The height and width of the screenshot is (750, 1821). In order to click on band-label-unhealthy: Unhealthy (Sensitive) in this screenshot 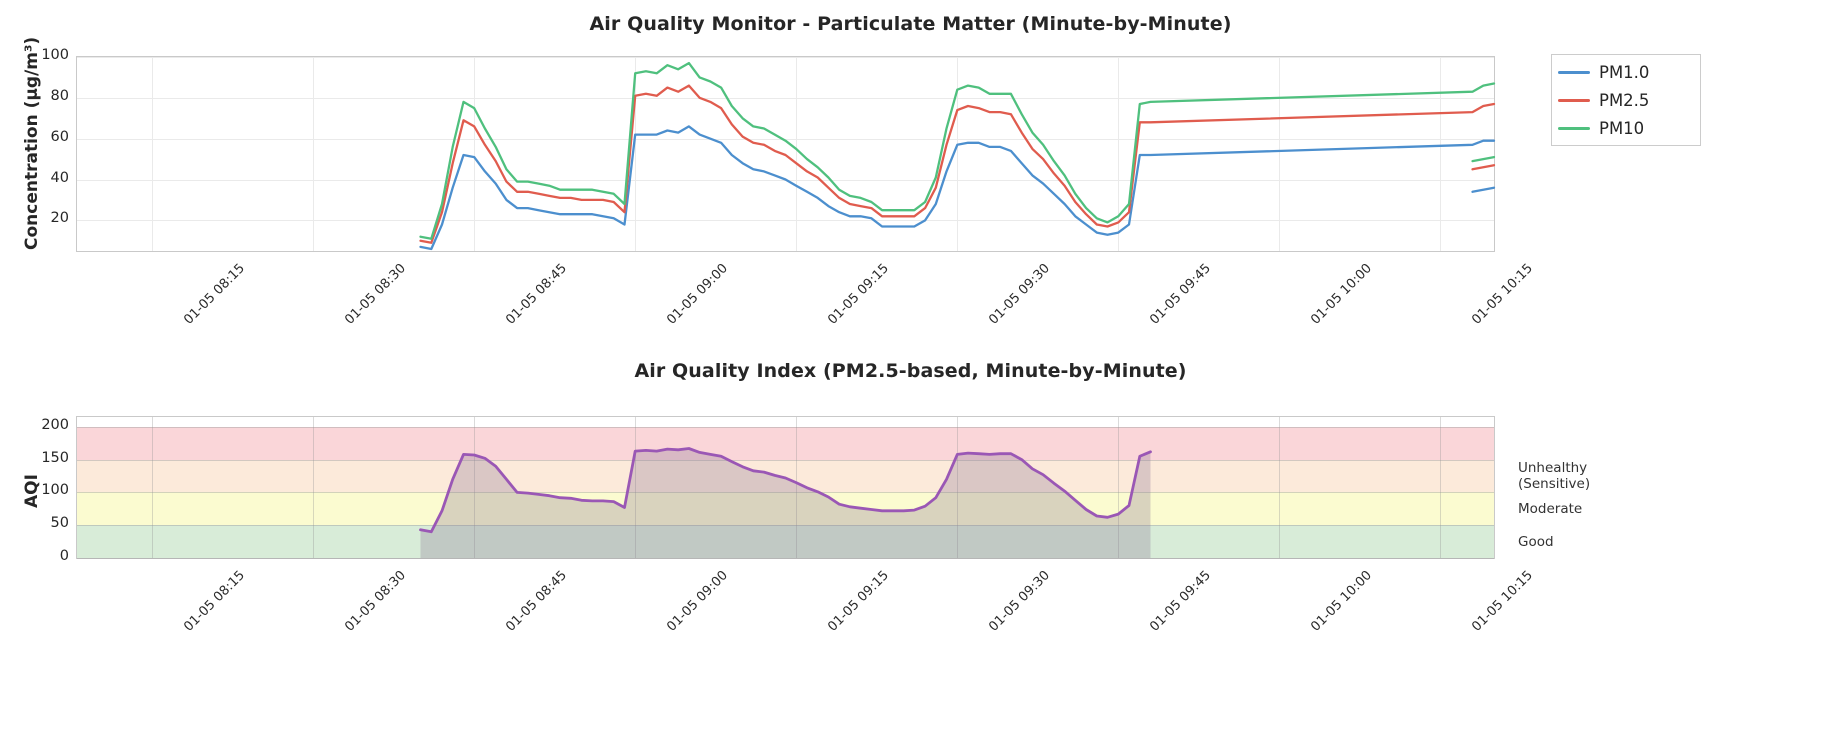, I will do `click(1554, 476)`.